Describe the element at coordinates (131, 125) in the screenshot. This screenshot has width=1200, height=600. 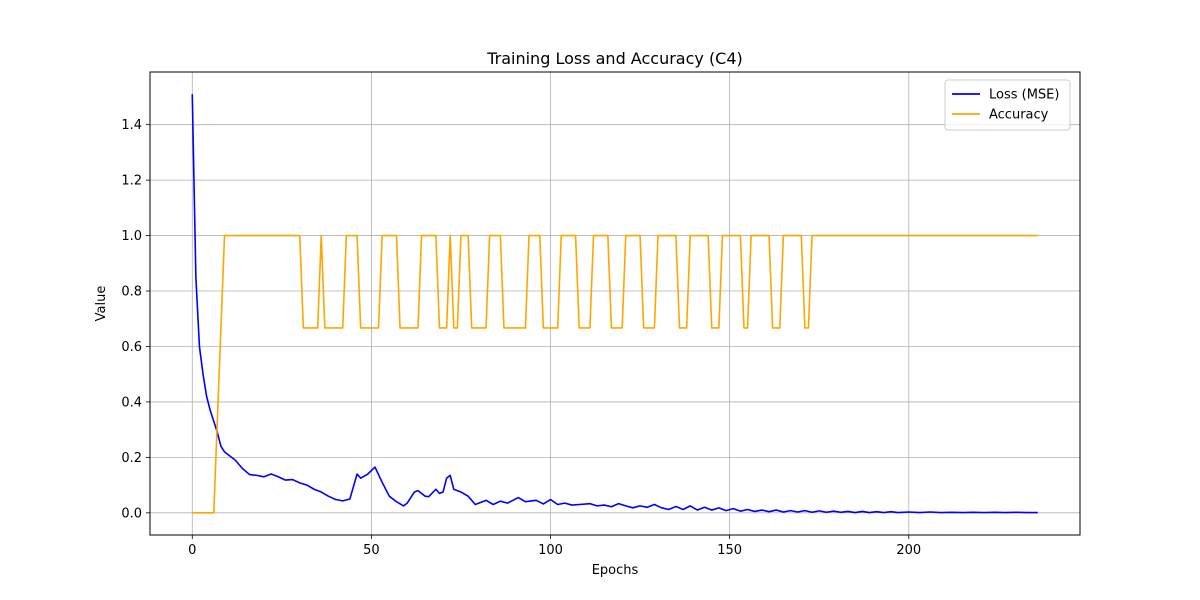
I see `y-tick-label: 1.4` at that location.